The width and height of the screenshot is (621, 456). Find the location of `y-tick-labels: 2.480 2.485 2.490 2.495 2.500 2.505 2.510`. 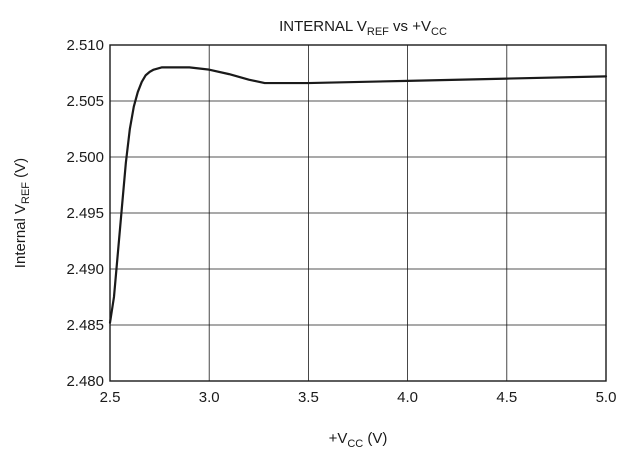

y-tick-labels: 2.480 2.485 2.490 2.495 2.500 2.505 2.510 is located at coordinates (85, 213).